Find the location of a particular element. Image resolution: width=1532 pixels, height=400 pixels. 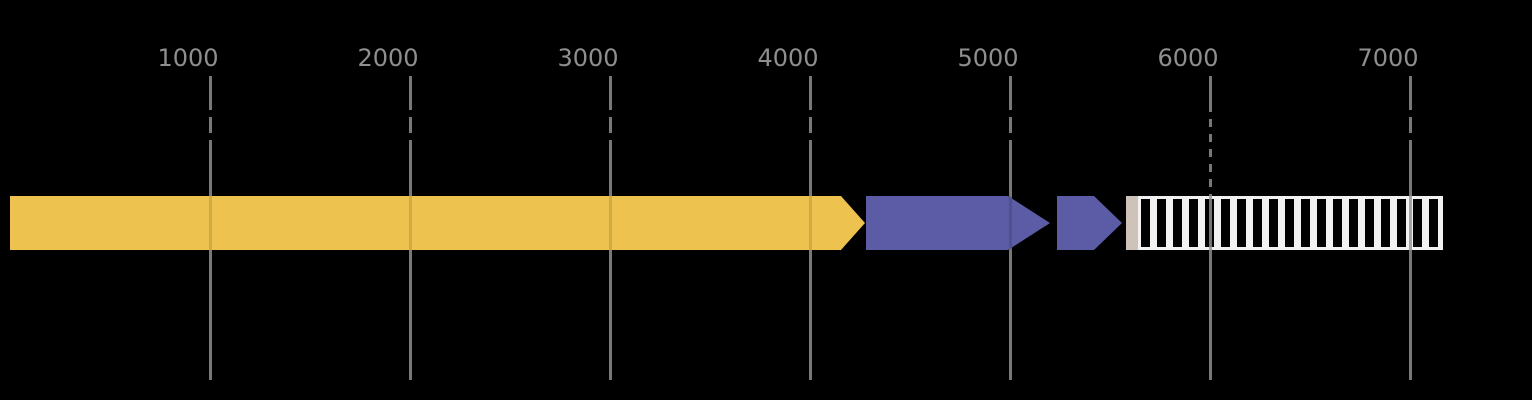

axis-tick-label: 3000 is located at coordinates (588, 58).